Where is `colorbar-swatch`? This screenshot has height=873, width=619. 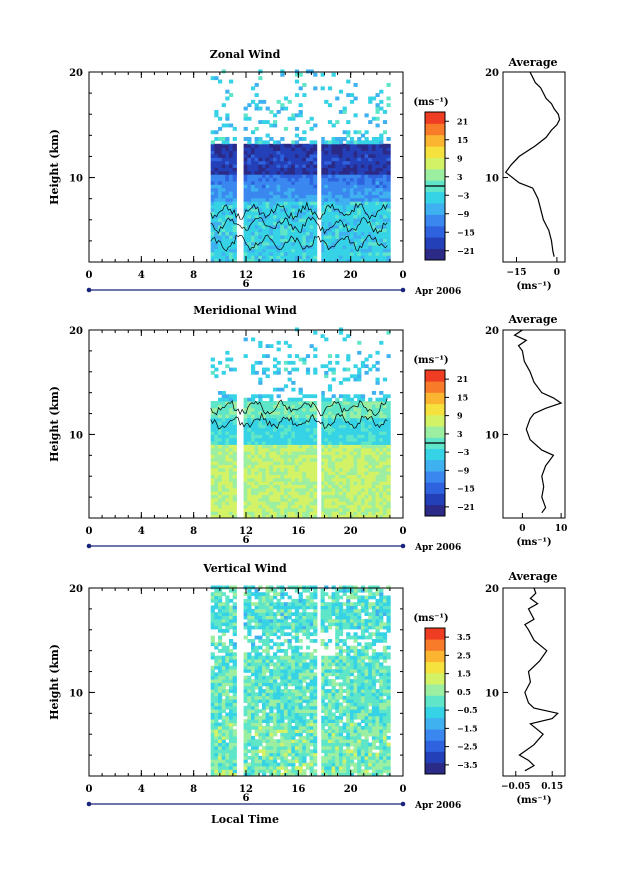 colorbar-swatch is located at coordinates (435, 152).